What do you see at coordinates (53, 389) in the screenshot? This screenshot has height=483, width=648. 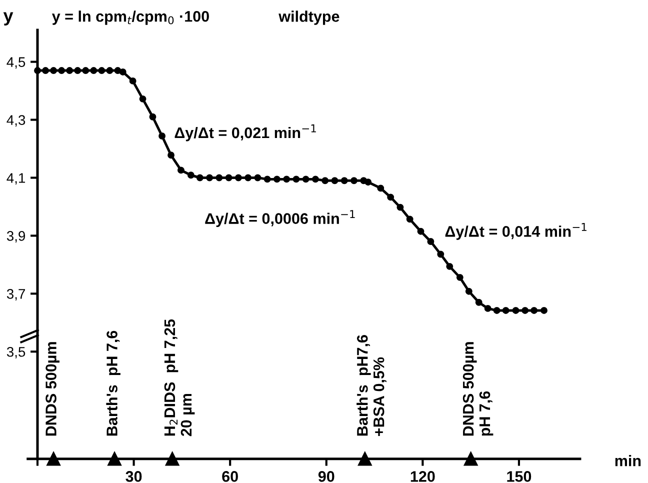 I see `annotation: DNDS 500µm` at bounding box center [53, 389].